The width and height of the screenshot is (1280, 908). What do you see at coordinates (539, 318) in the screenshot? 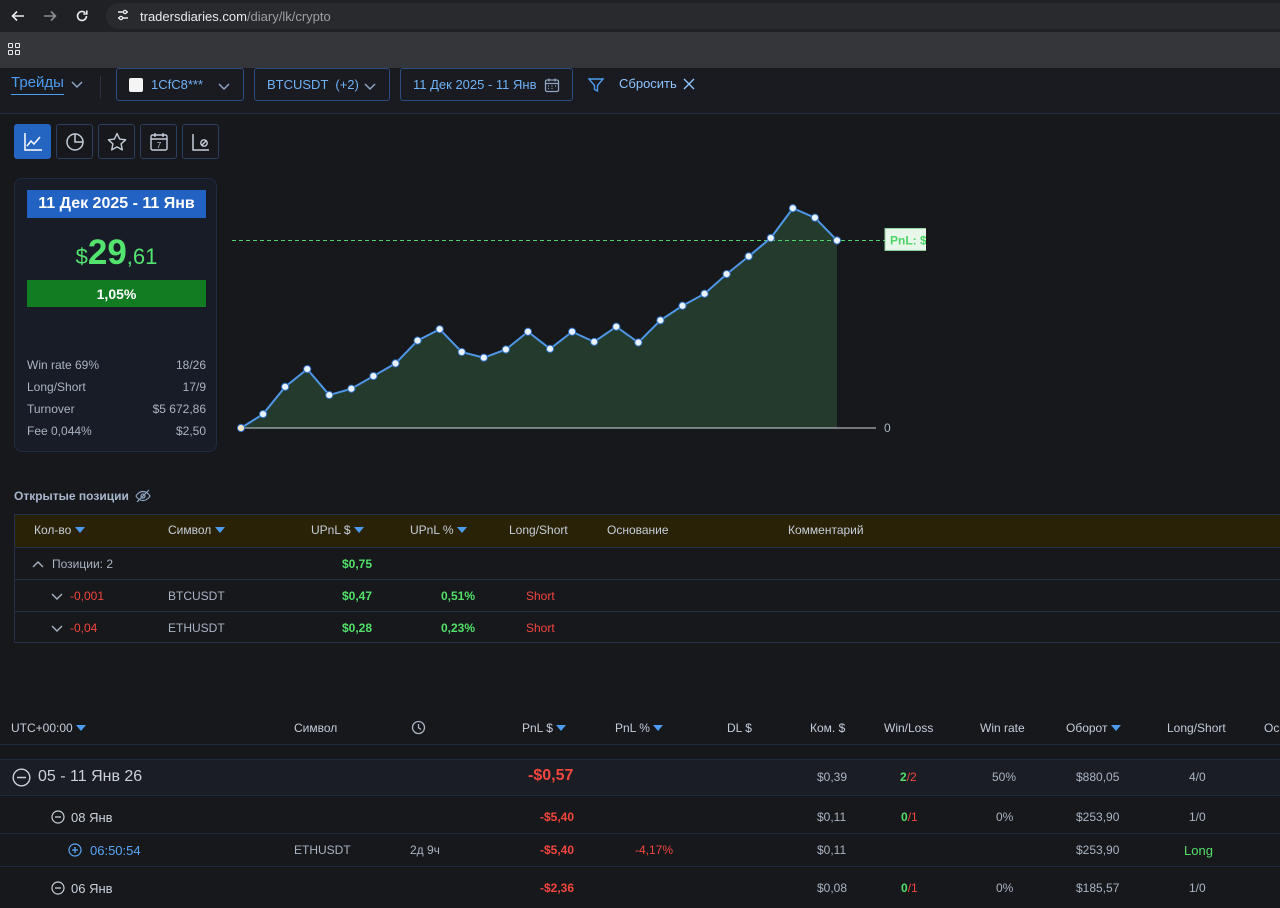
I see `pnl-area-fill` at bounding box center [539, 318].